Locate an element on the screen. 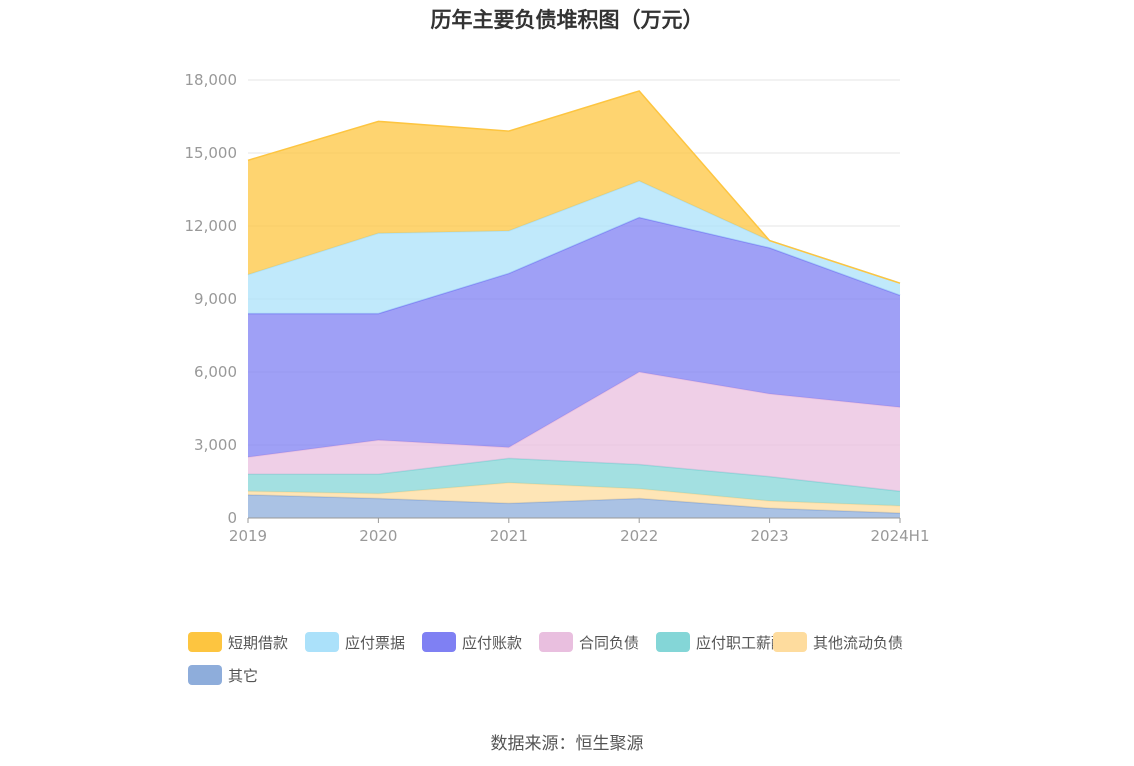 This screenshot has width=1134, height=766. legend-item: 应付职工薪酬 is located at coordinates (721, 642).